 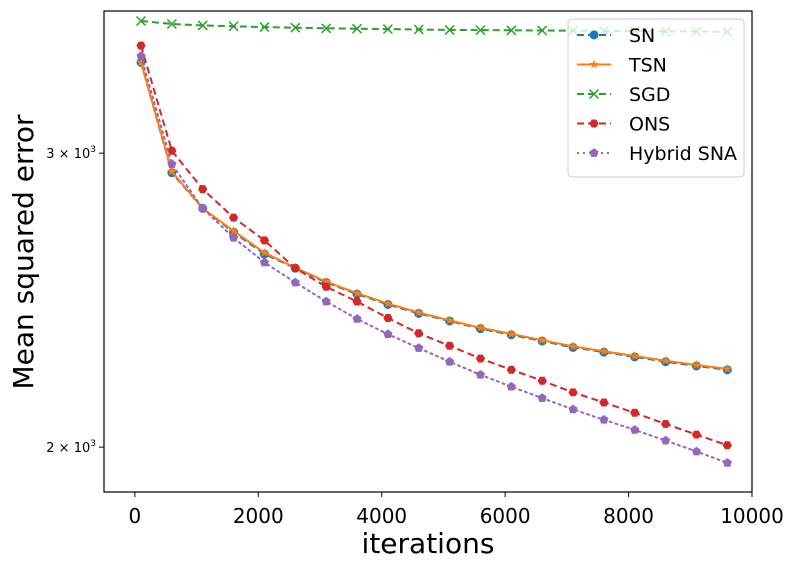 I want to click on x-tick-label: 2000, so click(x=258, y=516).